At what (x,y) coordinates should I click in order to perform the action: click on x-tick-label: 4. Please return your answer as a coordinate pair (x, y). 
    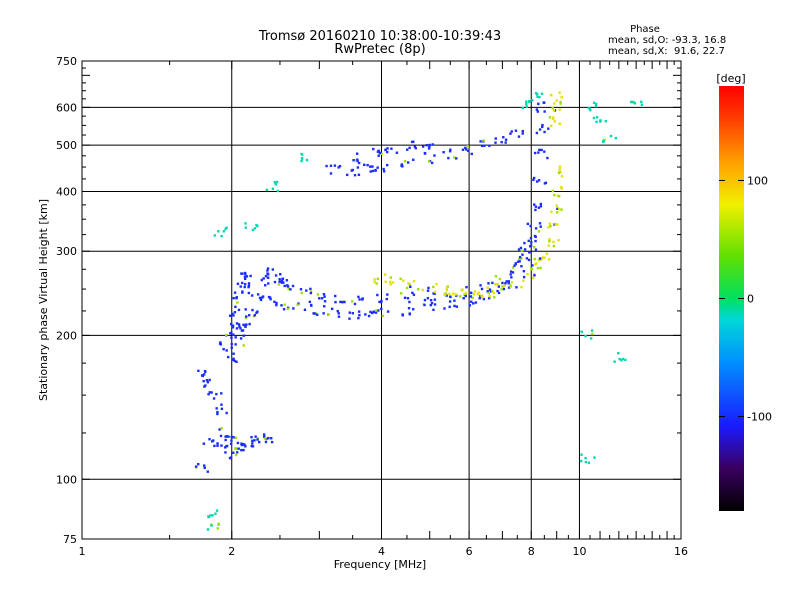
    Looking at the image, I should click on (381, 551).